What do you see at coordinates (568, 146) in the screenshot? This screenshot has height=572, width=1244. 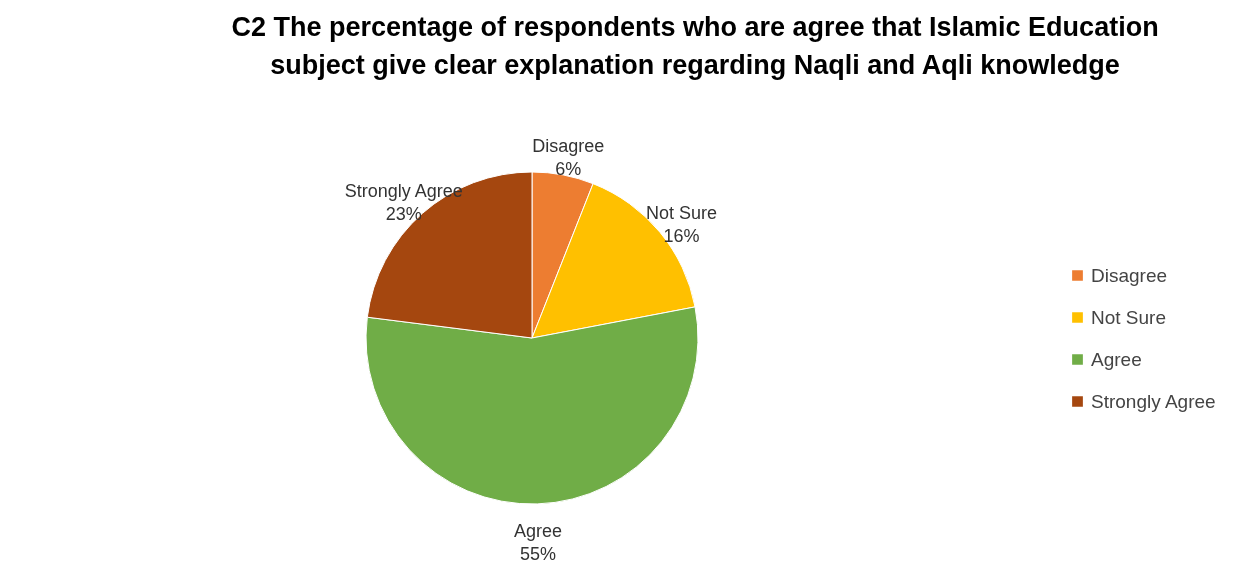 I see `slice-label: Disagree` at bounding box center [568, 146].